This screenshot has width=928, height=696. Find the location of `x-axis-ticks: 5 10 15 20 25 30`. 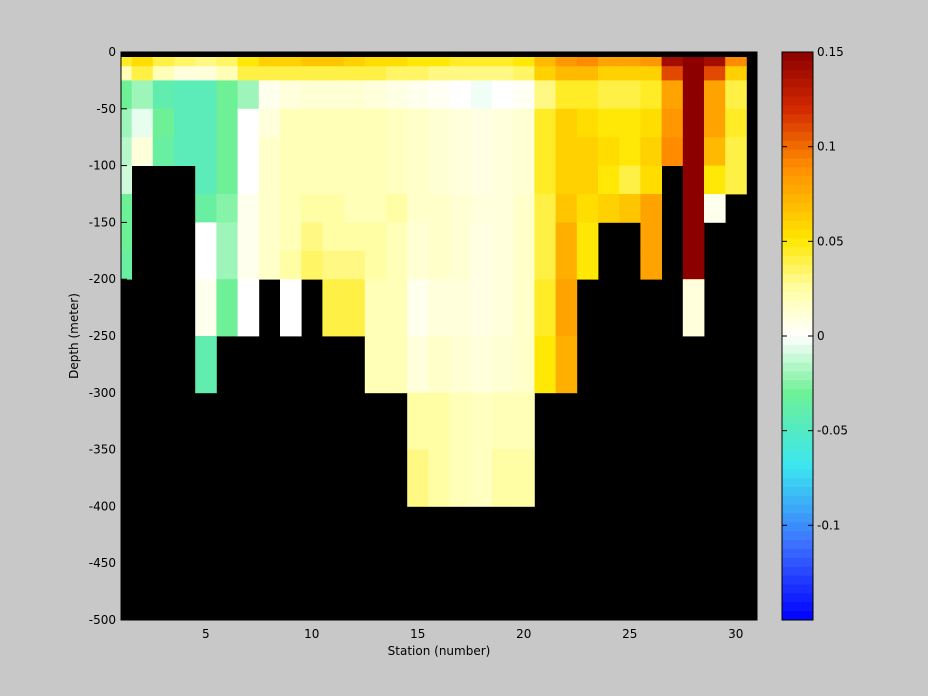

x-axis-ticks: 5 10 15 20 25 30 is located at coordinates (472, 627).